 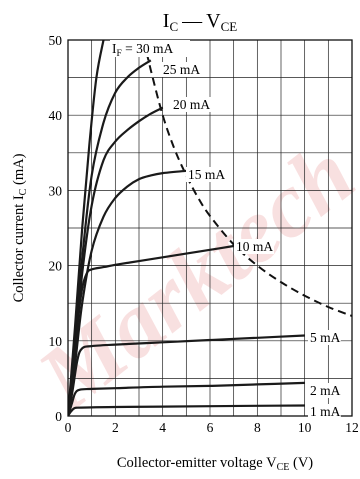 I want to click on series-label-text: 10 mA, so click(x=254, y=246).